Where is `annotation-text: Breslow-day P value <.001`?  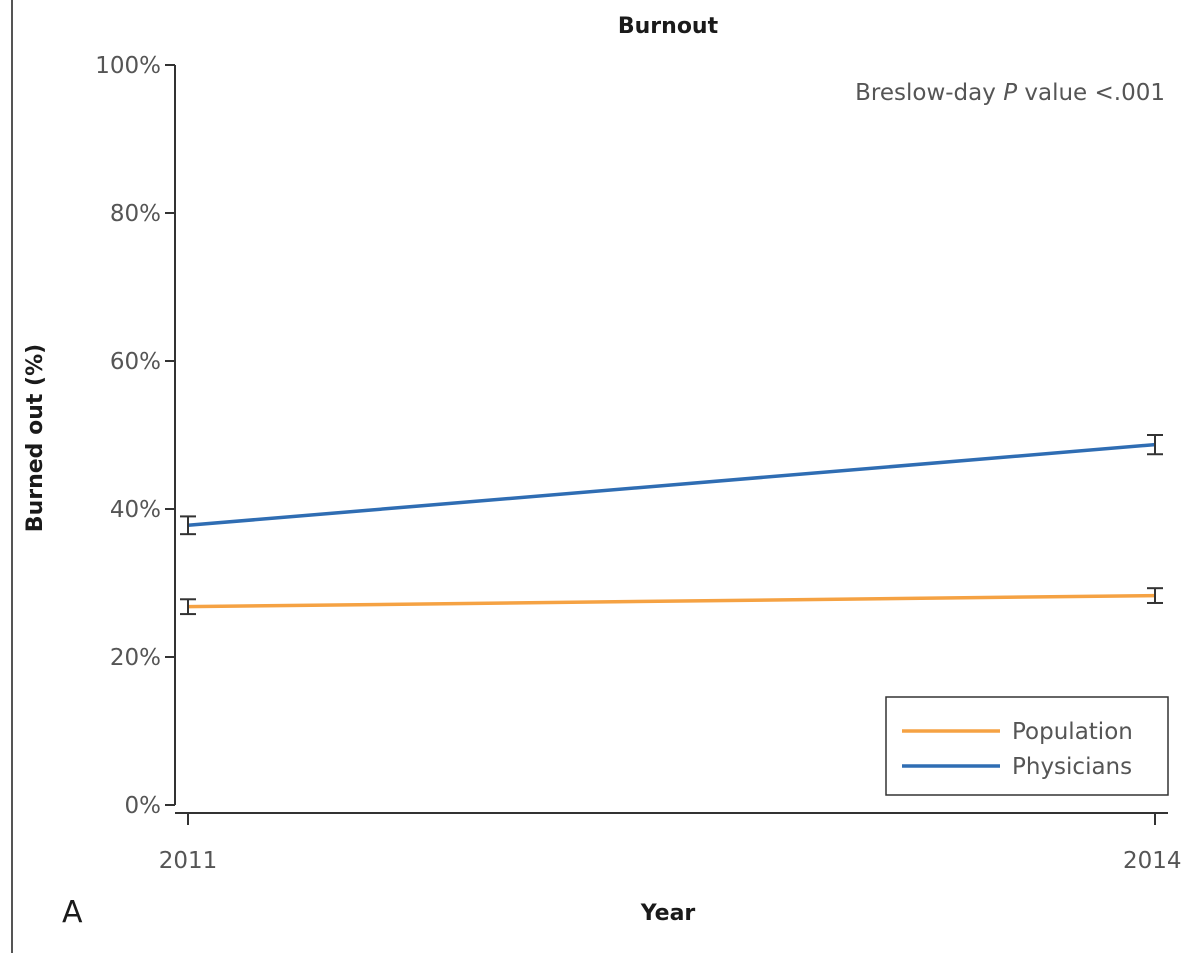
annotation-text: Breslow-day P value <.001 is located at coordinates (1010, 93).